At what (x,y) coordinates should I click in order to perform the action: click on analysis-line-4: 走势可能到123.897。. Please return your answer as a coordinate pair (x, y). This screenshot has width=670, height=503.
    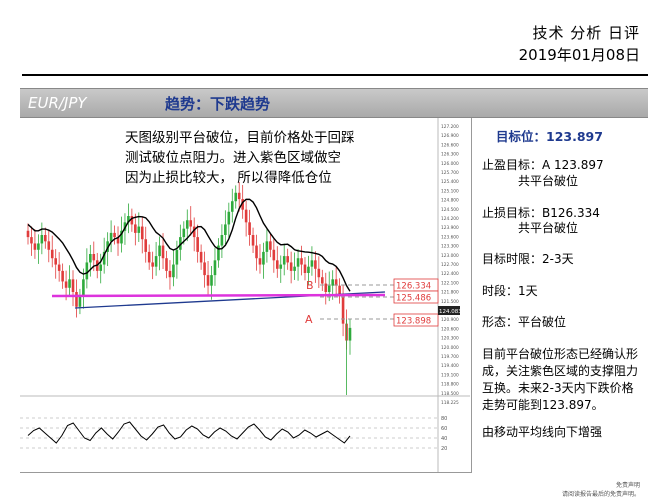
    Looking at the image, I should click on (543, 405).